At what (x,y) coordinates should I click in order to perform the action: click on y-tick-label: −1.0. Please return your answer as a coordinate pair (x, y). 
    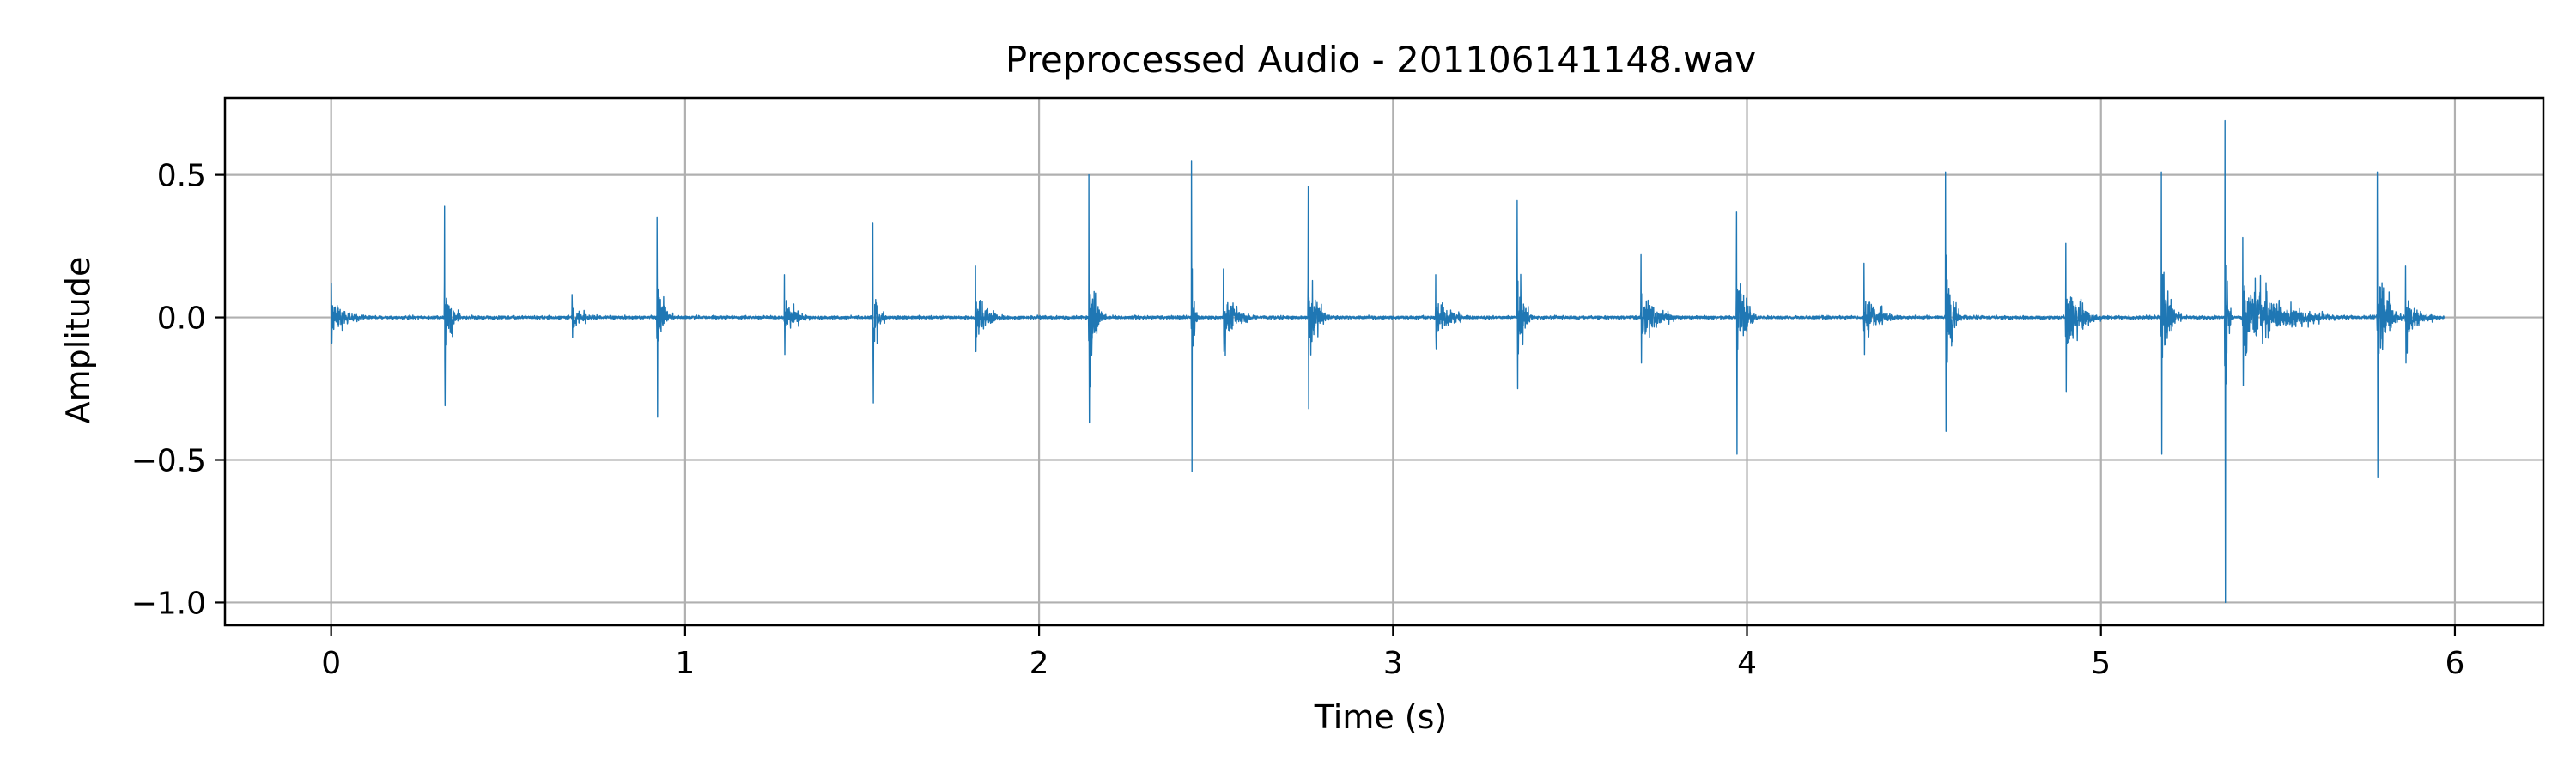
    Looking at the image, I should click on (169, 603).